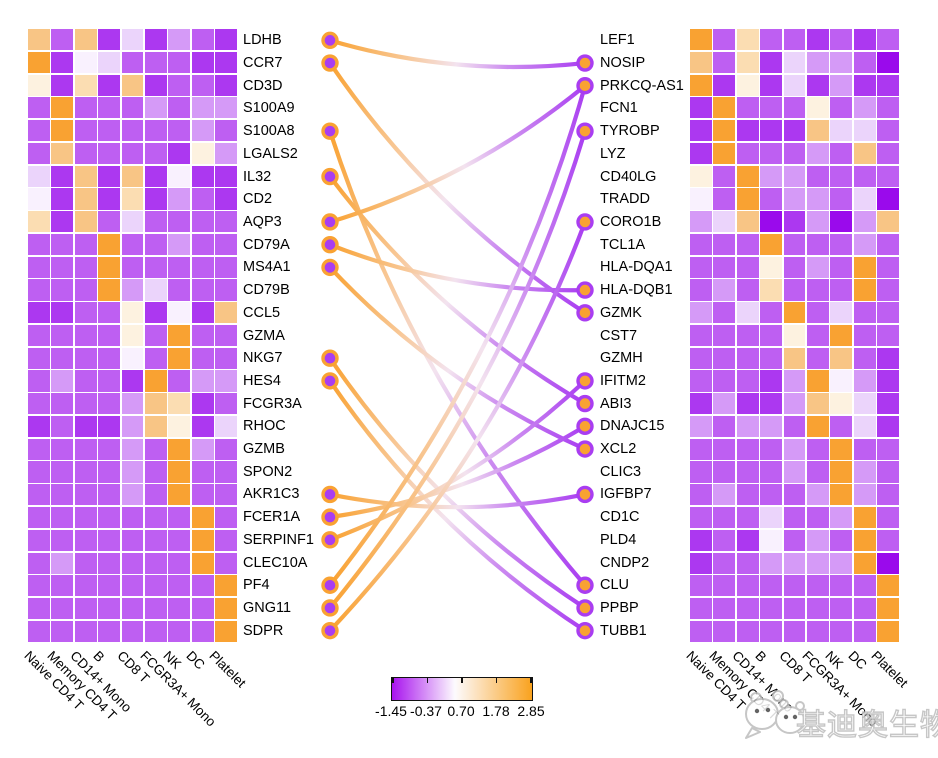 This screenshot has height=758, width=938. What do you see at coordinates (256, 585) in the screenshot?
I see `gene-label-left: PF4` at bounding box center [256, 585].